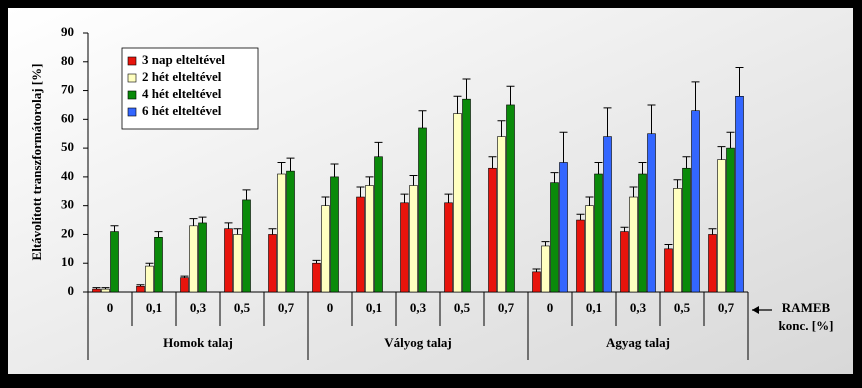 This screenshot has width=862, height=388. What do you see at coordinates (806, 307) in the screenshot?
I see `x-axis-label: RAMEB` at bounding box center [806, 307].